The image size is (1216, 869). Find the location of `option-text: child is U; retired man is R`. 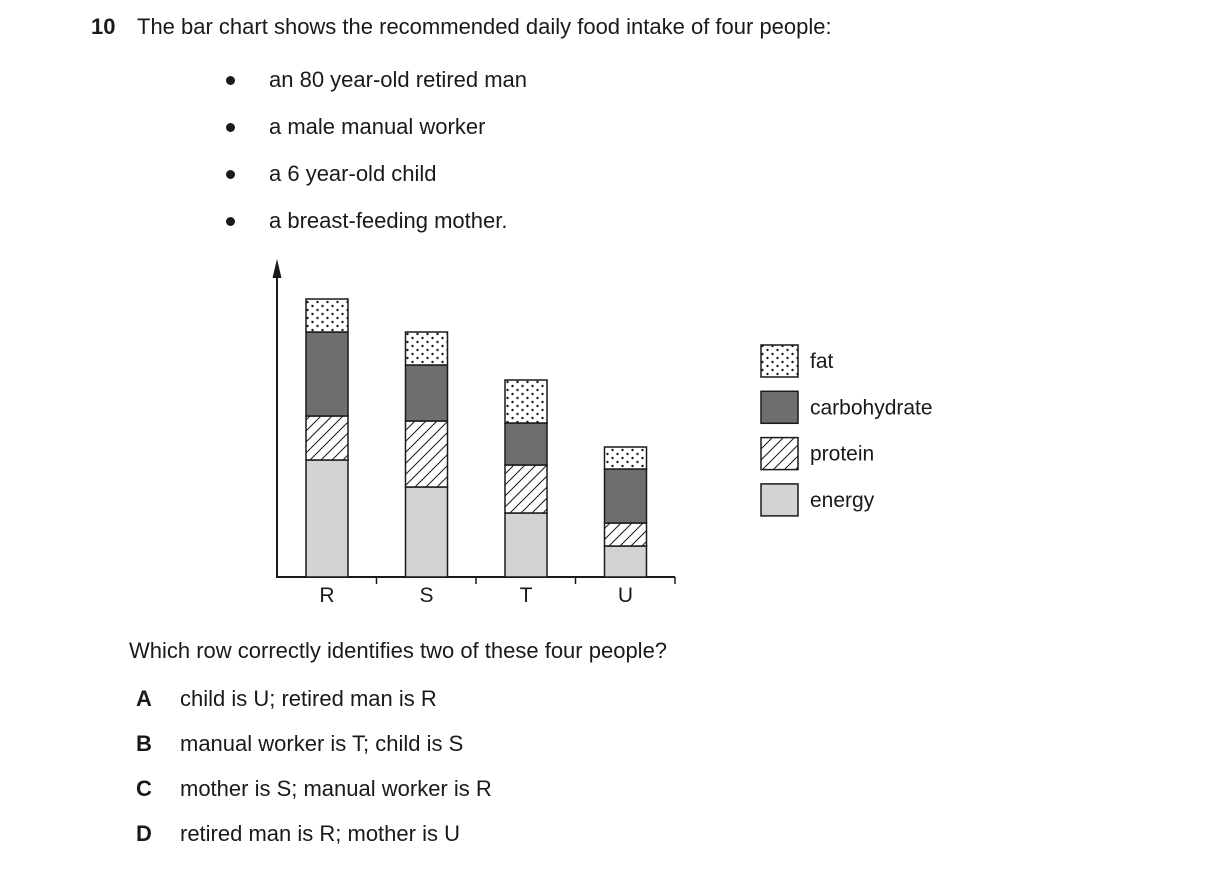

option-text: child is U; retired man is R is located at coordinates (308, 698).